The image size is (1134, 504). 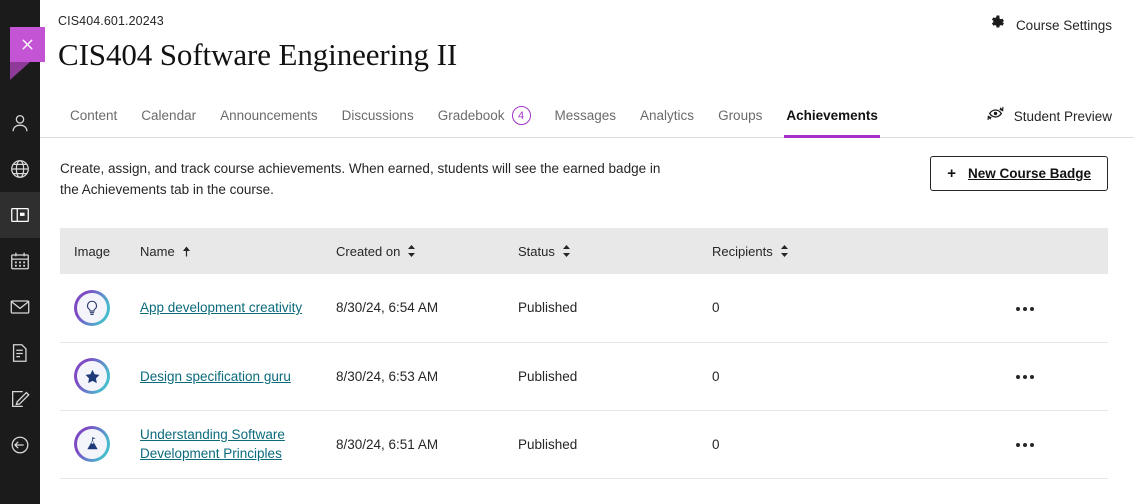 I want to click on mountain-flag-badge-icon, so click(x=92, y=444).